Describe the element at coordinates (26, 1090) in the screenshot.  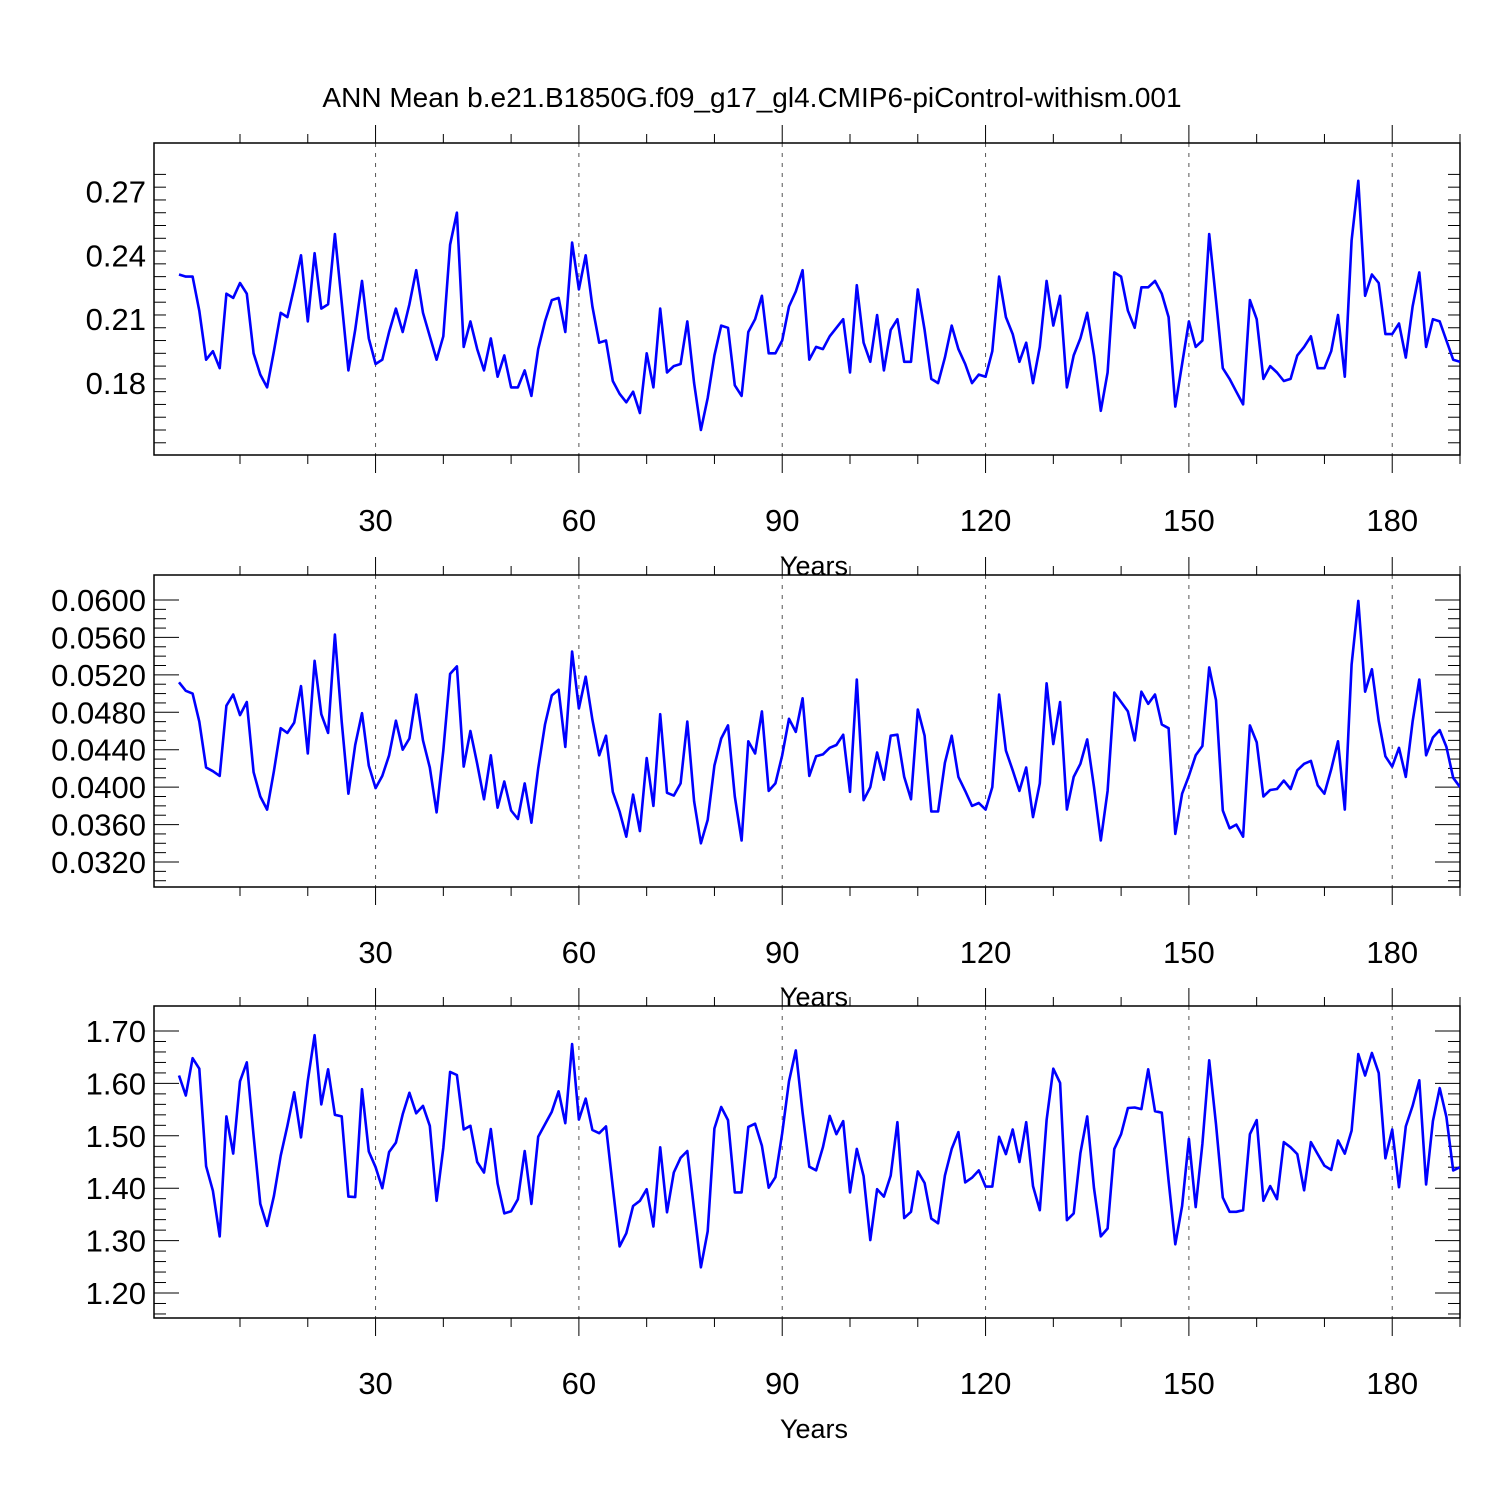
I see `y-axis-label-sup: 12` at that location.